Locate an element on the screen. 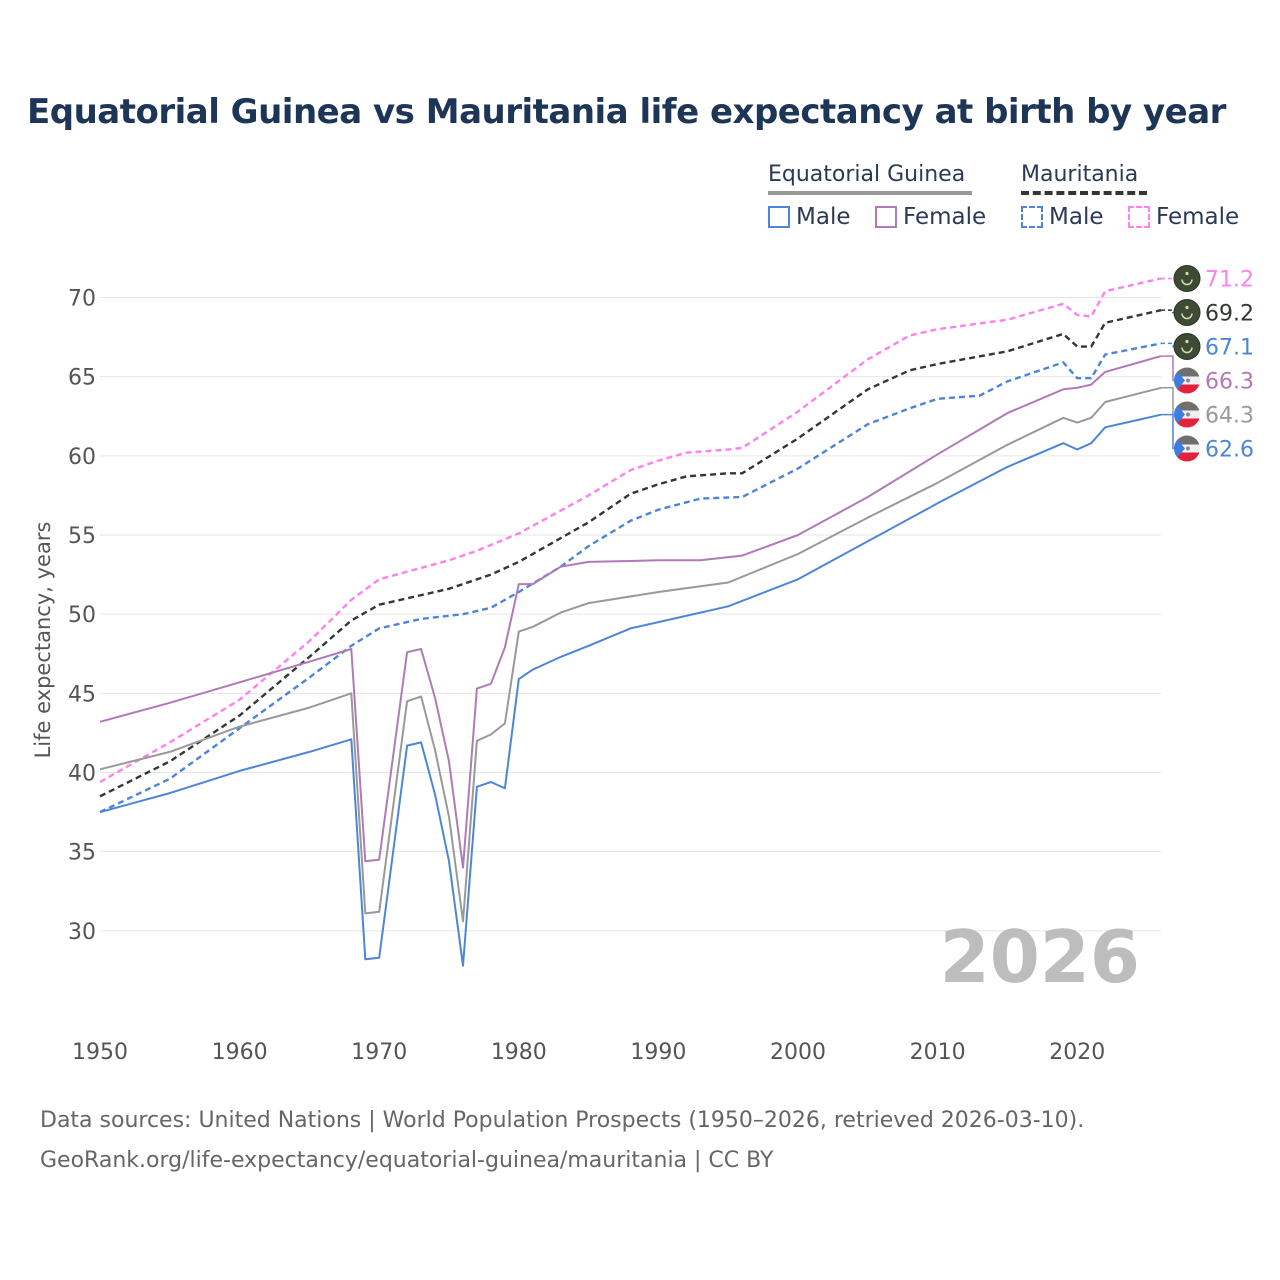 Image resolution: width=1280 pixels, height=1280 pixels. legend-item-mr-male: Male is located at coordinates (1062, 217).